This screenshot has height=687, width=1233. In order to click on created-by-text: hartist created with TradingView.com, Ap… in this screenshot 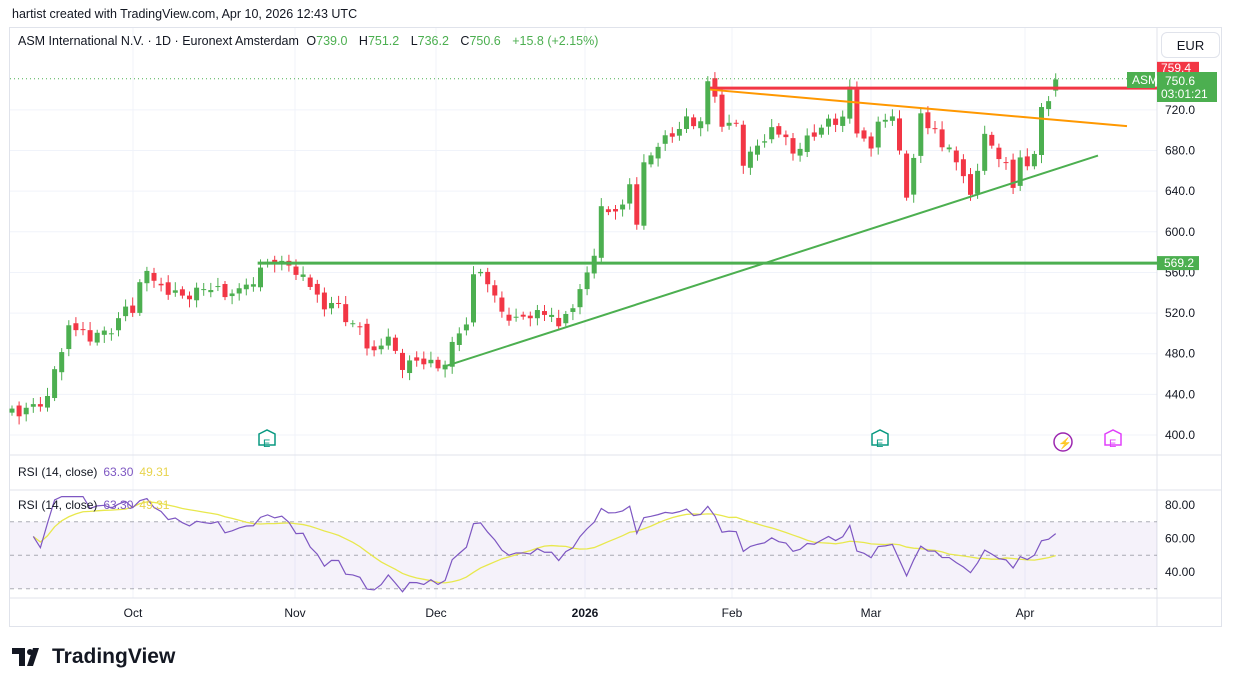, I will do `click(185, 14)`.